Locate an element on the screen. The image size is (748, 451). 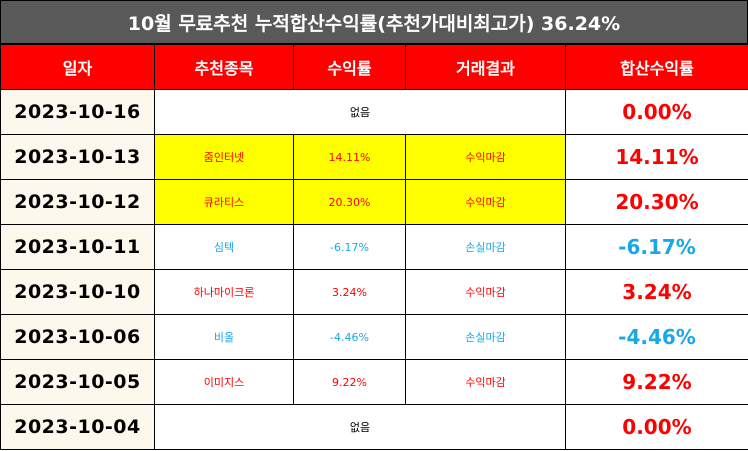
row-stock: 심텍 is located at coordinates (224, 247).